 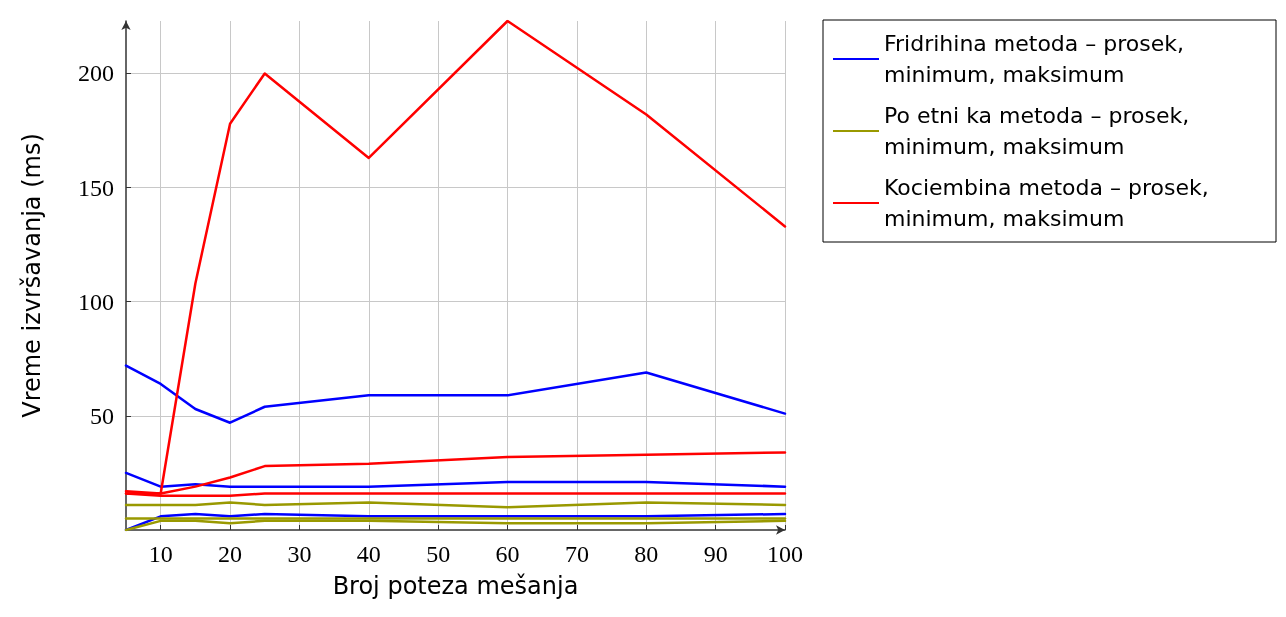 I want to click on y-tick-label: 50, so click(x=102, y=415).